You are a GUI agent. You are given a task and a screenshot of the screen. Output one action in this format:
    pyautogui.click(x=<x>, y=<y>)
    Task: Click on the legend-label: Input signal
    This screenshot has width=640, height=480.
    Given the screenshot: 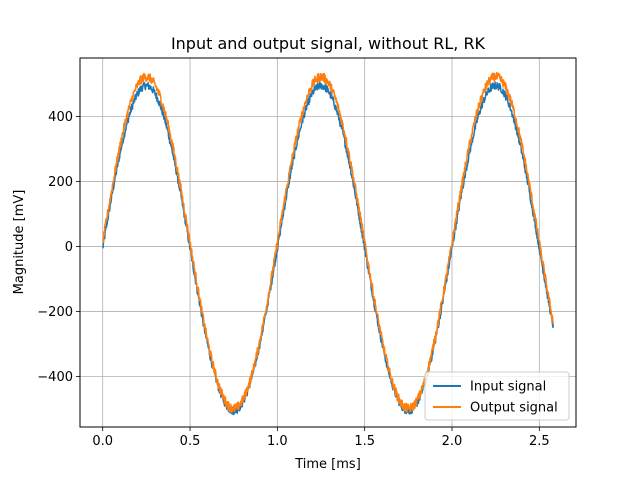 What is the action you would take?
    pyautogui.click(x=508, y=387)
    